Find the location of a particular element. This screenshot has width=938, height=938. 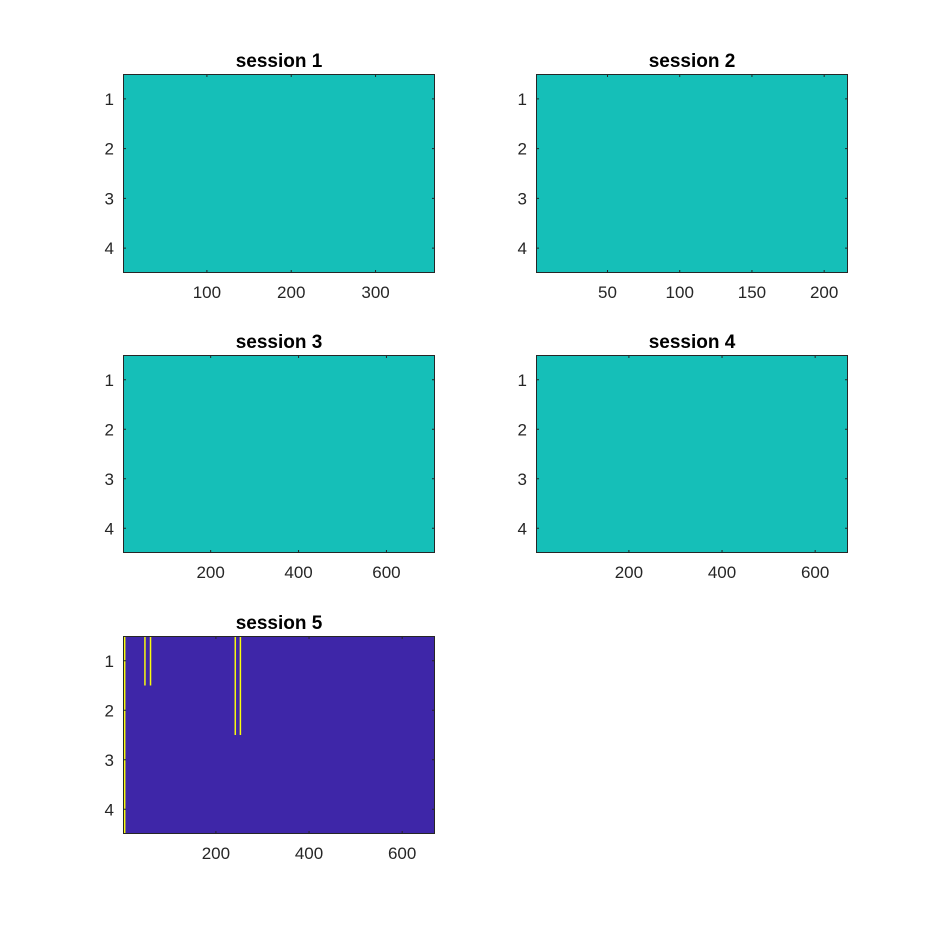

subplot-title: session 4 is located at coordinates (692, 342).